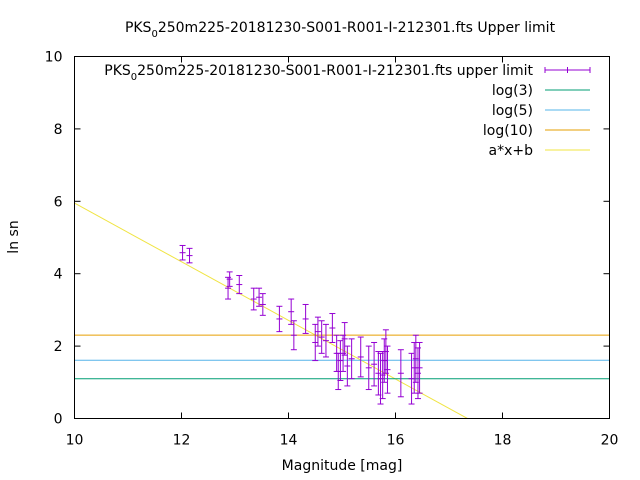 The width and height of the screenshot is (640, 480). I want to click on y-tick-label: 8, so click(58, 130).